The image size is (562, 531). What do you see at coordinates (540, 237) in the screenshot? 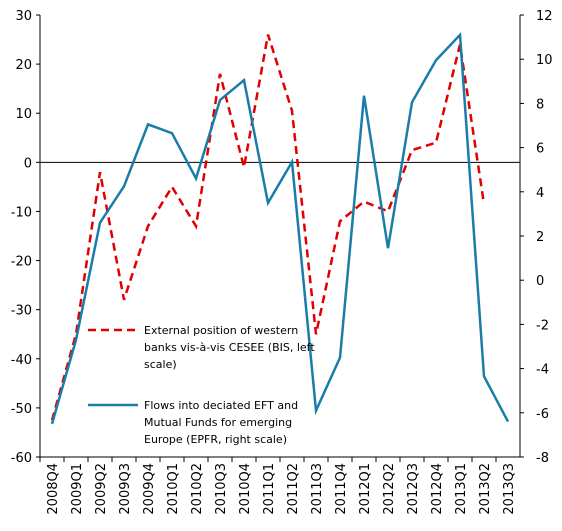
I see `y2-tick-label: 2` at bounding box center [540, 237].